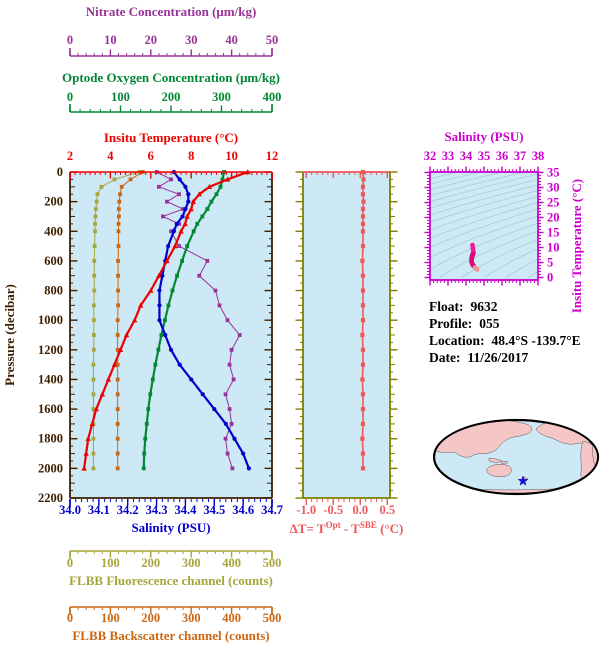 Image resolution: width=608 pixels, height=662 pixels. Describe the element at coordinates (484, 226) in the screenshot. I see `ts-background` at that location.